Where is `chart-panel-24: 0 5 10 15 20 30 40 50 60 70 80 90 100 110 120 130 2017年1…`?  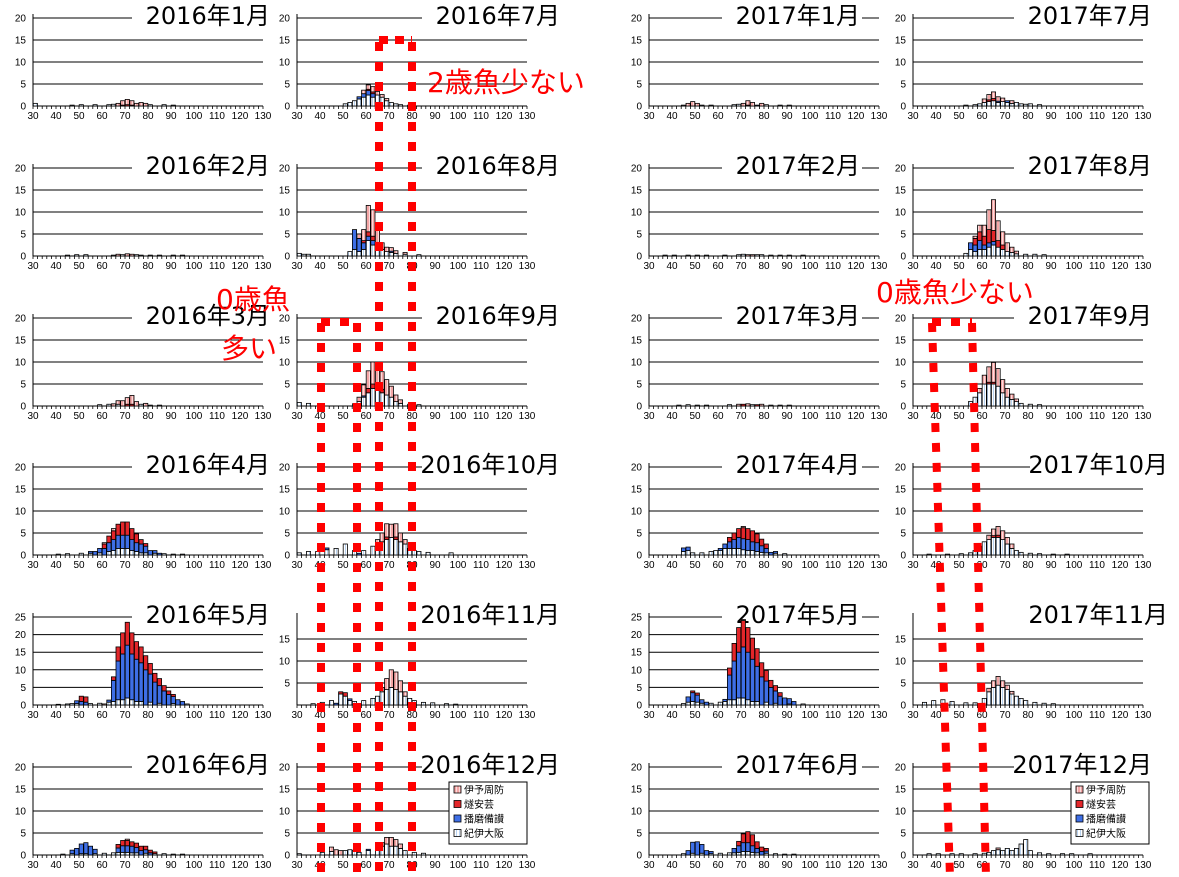 chart-panel-24: 0 5 10 15 20 30 40 50 60 70 80 90 100 110 120 130 2017年1… is located at coordinates (1024, 810).